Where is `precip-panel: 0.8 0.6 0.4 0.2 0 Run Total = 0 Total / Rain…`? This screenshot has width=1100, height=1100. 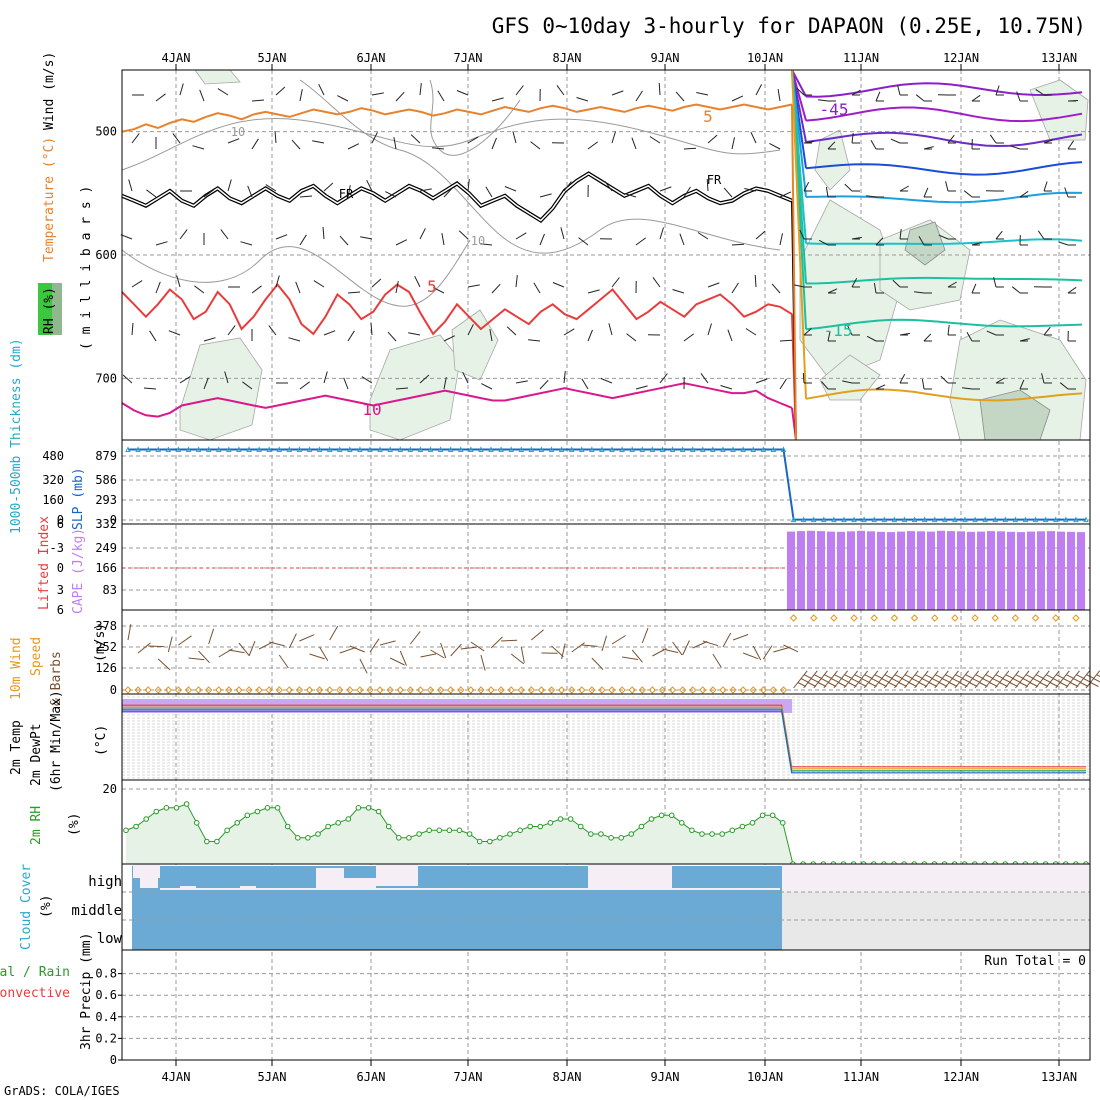 precip-panel: 0.8 0.6 0.4 0.2 0 Run Total = 0 Total / Rain… is located at coordinates (545, 1000).